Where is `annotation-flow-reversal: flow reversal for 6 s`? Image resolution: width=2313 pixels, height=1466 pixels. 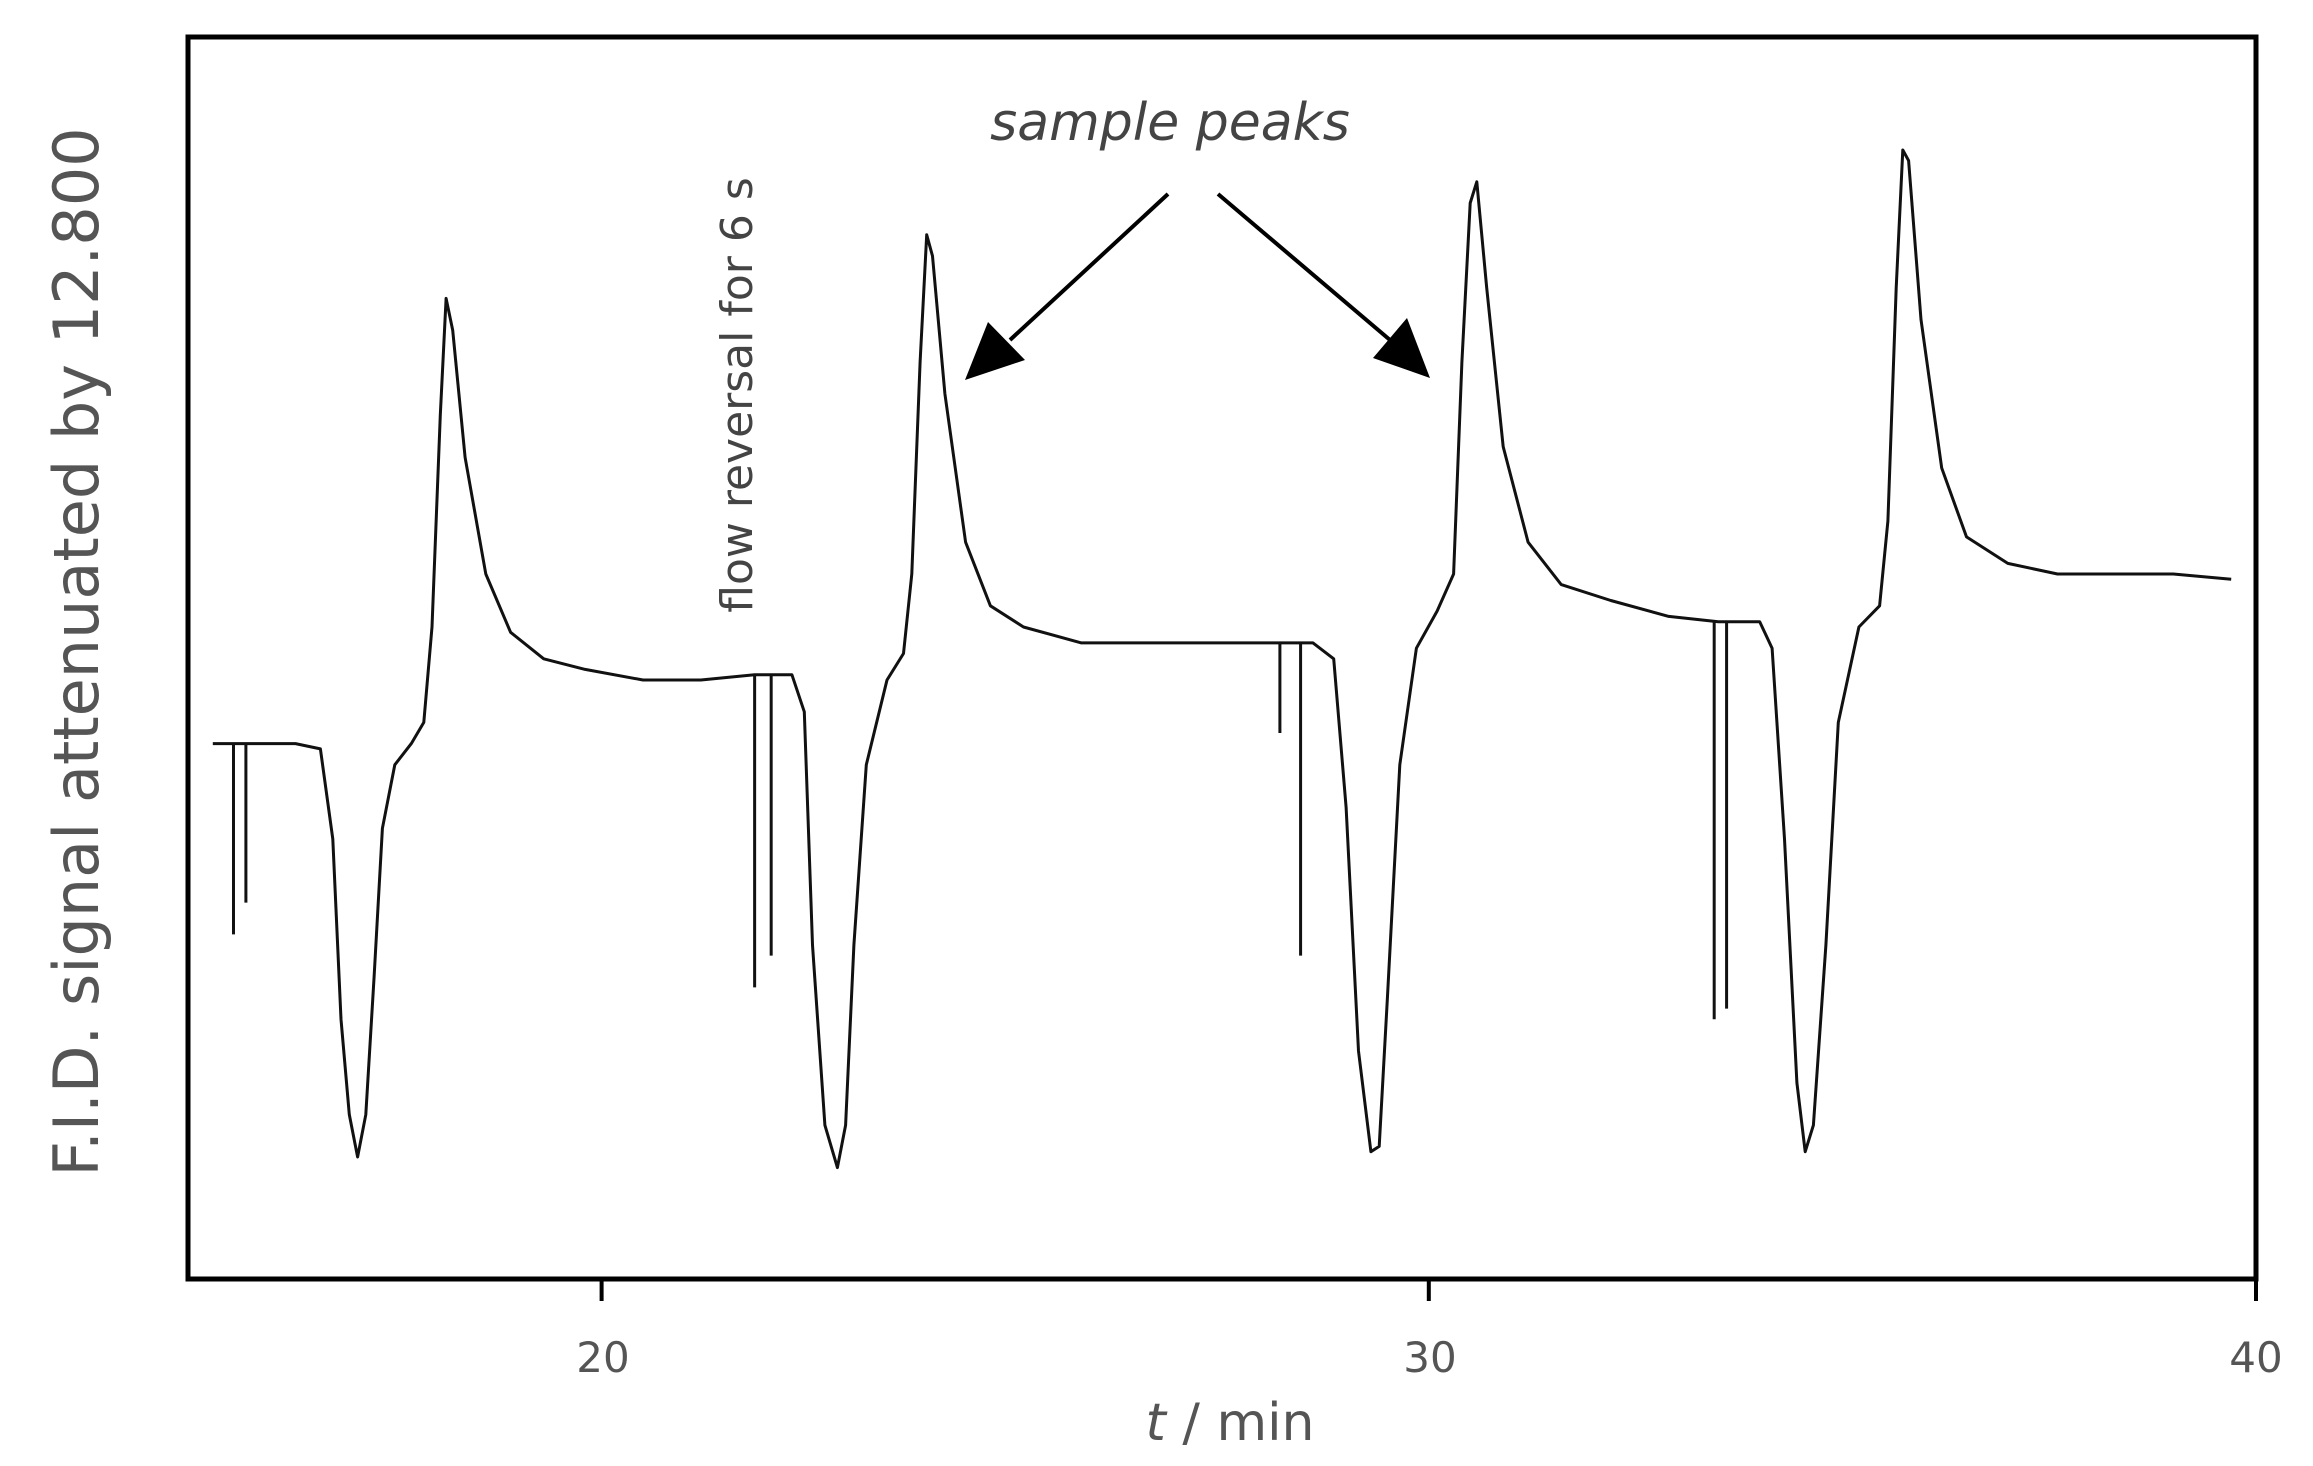
annotation-flow-reversal: flow reversal for 6 s is located at coordinates (737, 395).